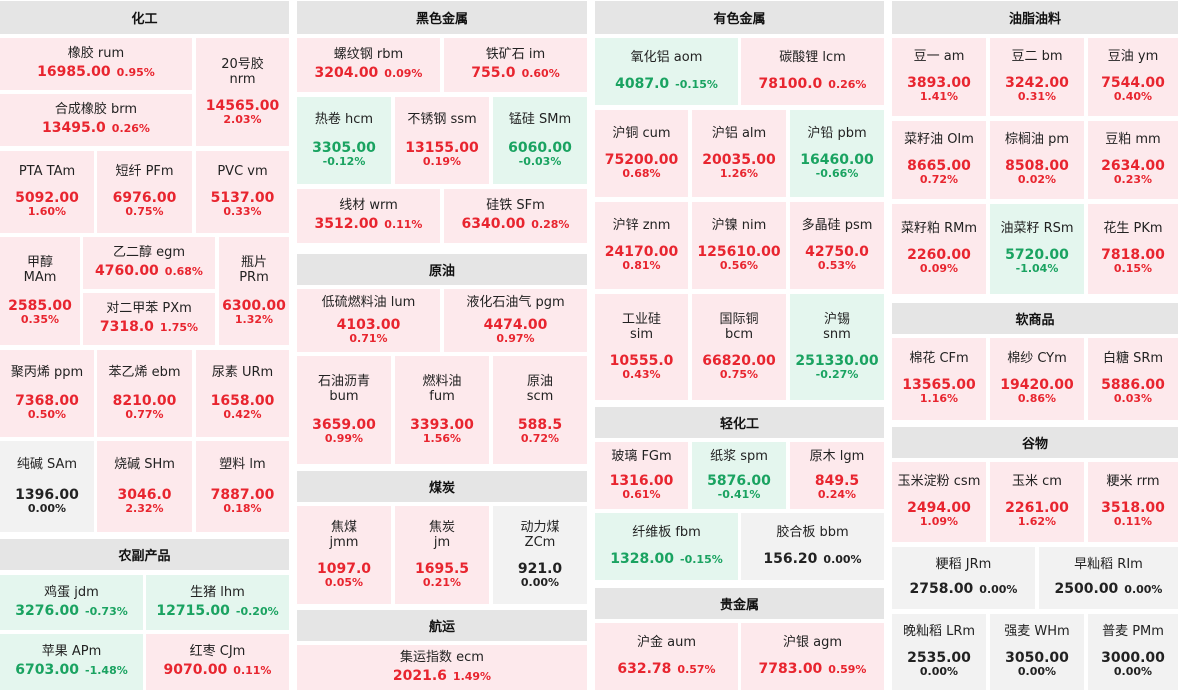  Describe the element at coordinates (242, 92) in the screenshot. I see `tile-nrm: 20号胶 nrm 14565.00 2.03%` at that location.